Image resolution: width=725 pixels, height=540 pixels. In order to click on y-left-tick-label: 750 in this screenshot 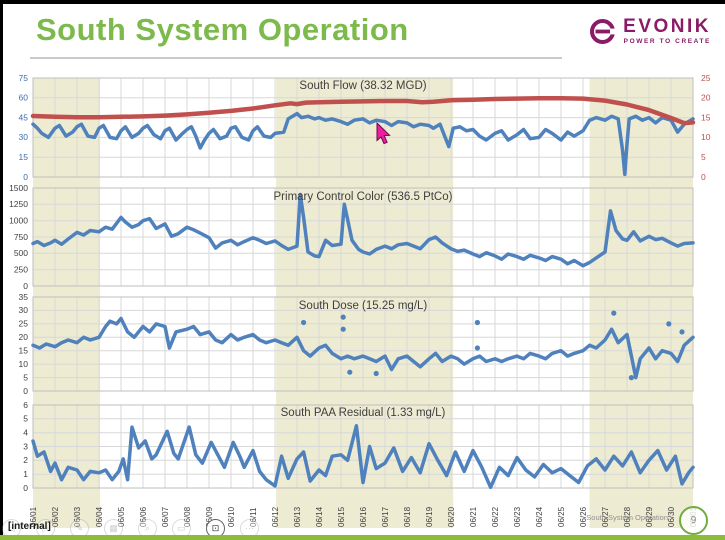, I will do `click(21, 237)`.